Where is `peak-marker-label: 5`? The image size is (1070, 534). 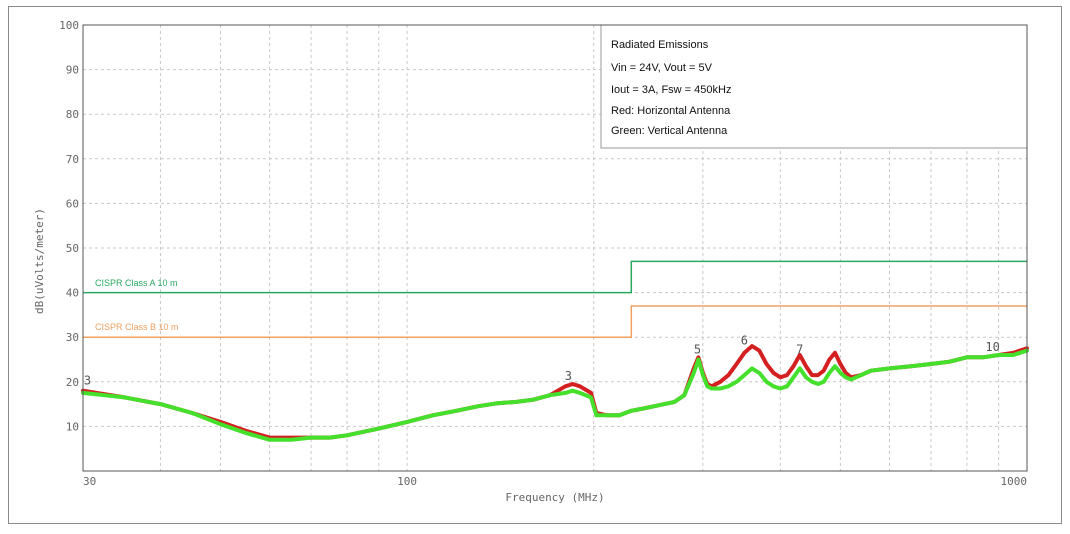
peak-marker-label: 5 is located at coordinates (697, 349).